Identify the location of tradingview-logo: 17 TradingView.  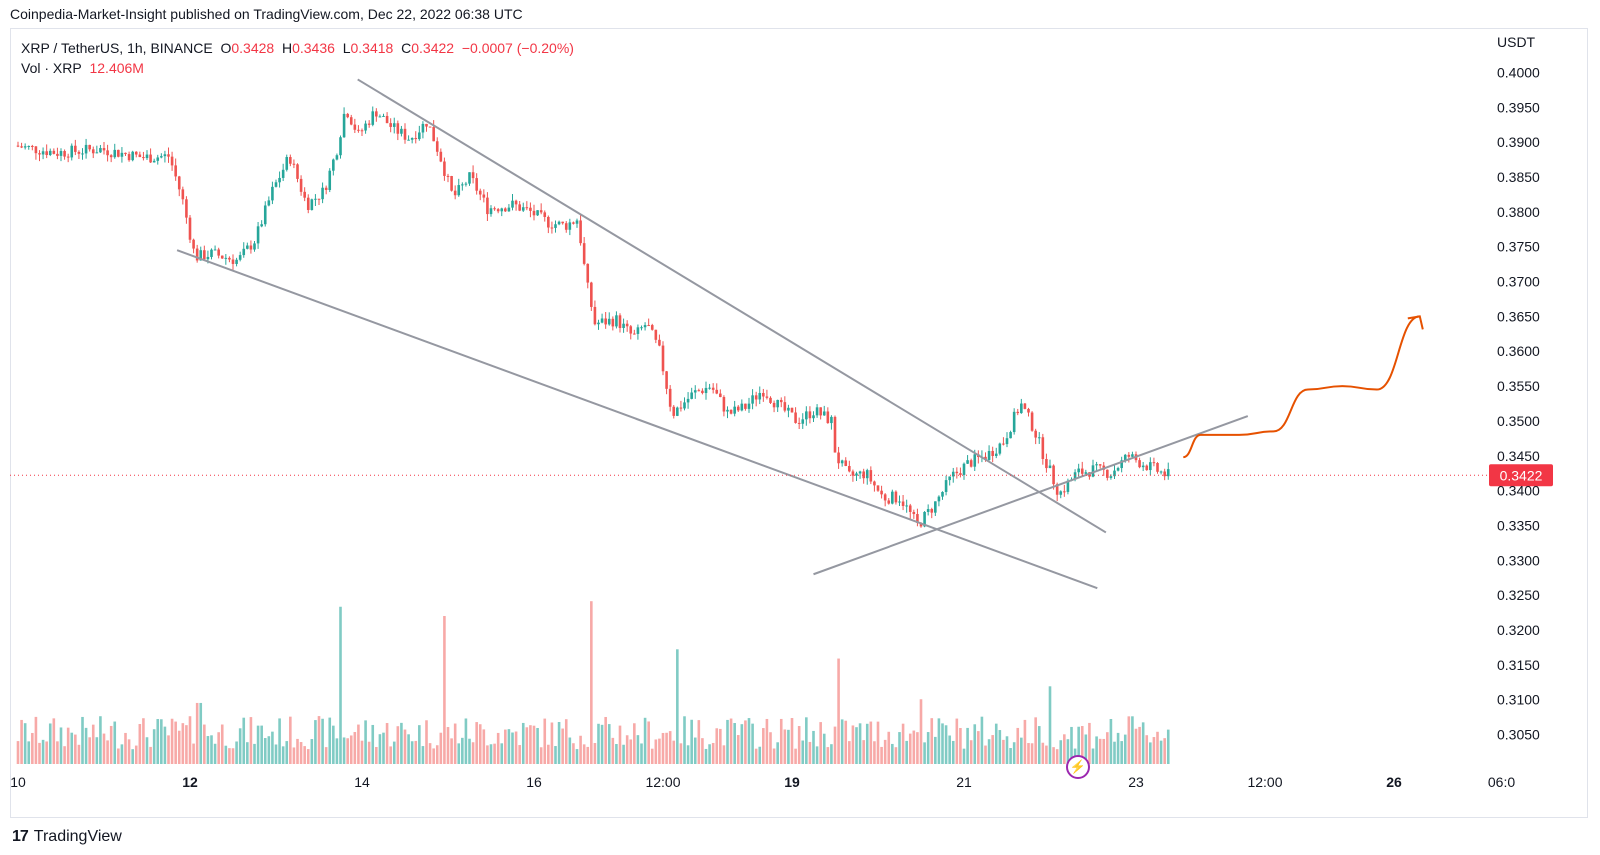
(67, 837).